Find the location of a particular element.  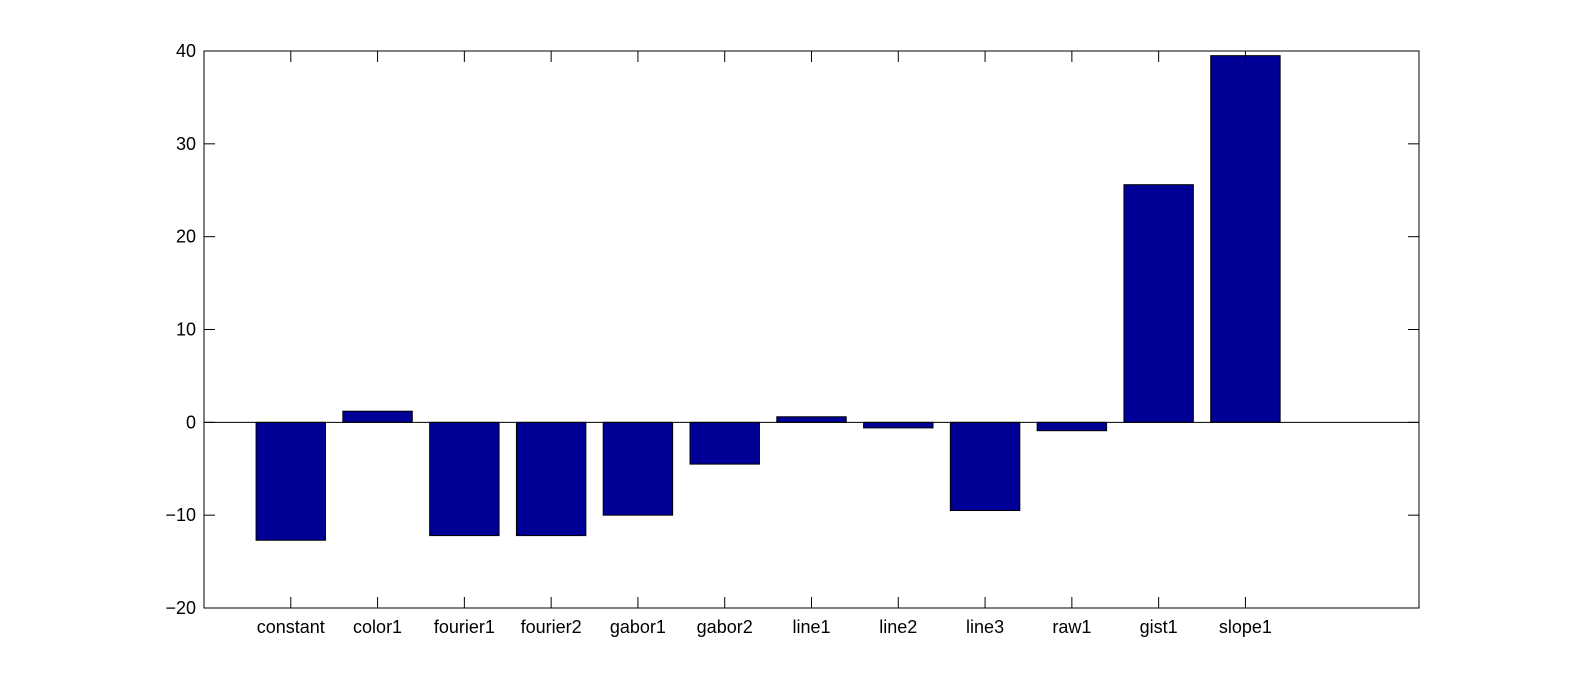

bar-color1 is located at coordinates (377, 416).